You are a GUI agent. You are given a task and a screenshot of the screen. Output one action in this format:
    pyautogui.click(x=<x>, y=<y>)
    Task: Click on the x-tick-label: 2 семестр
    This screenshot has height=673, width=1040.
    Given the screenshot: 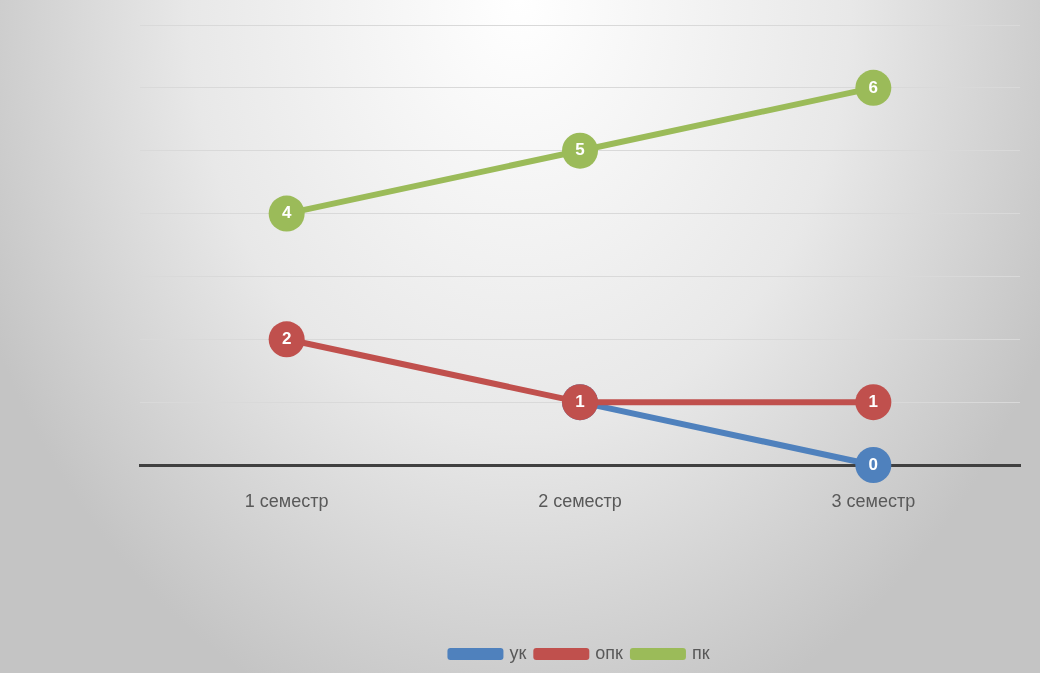 What is the action you would take?
    pyautogui.click(x=580, y=500)
    